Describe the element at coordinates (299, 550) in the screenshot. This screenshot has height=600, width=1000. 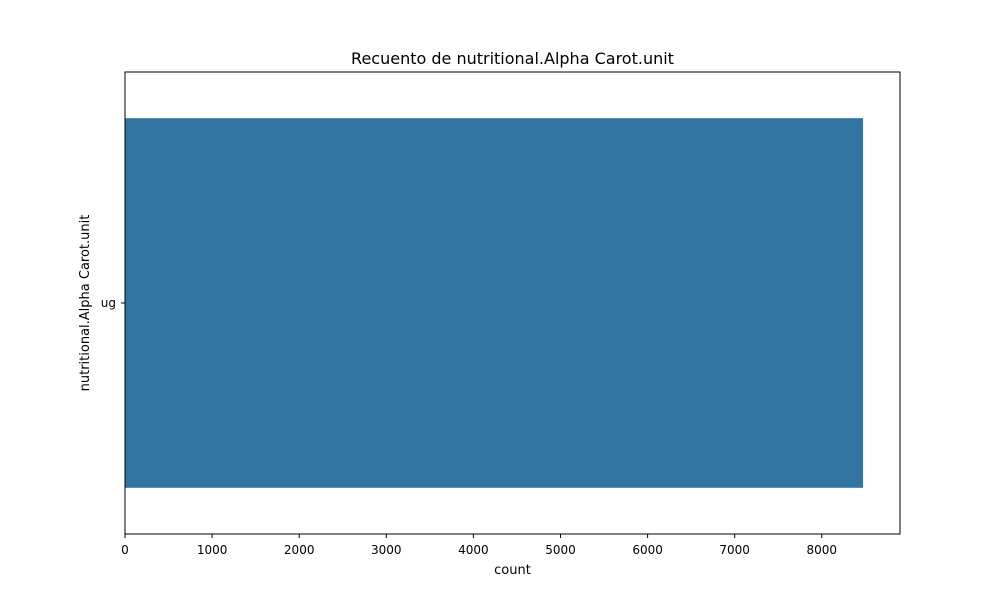
I see `x-tick-label: 2000` at that location.